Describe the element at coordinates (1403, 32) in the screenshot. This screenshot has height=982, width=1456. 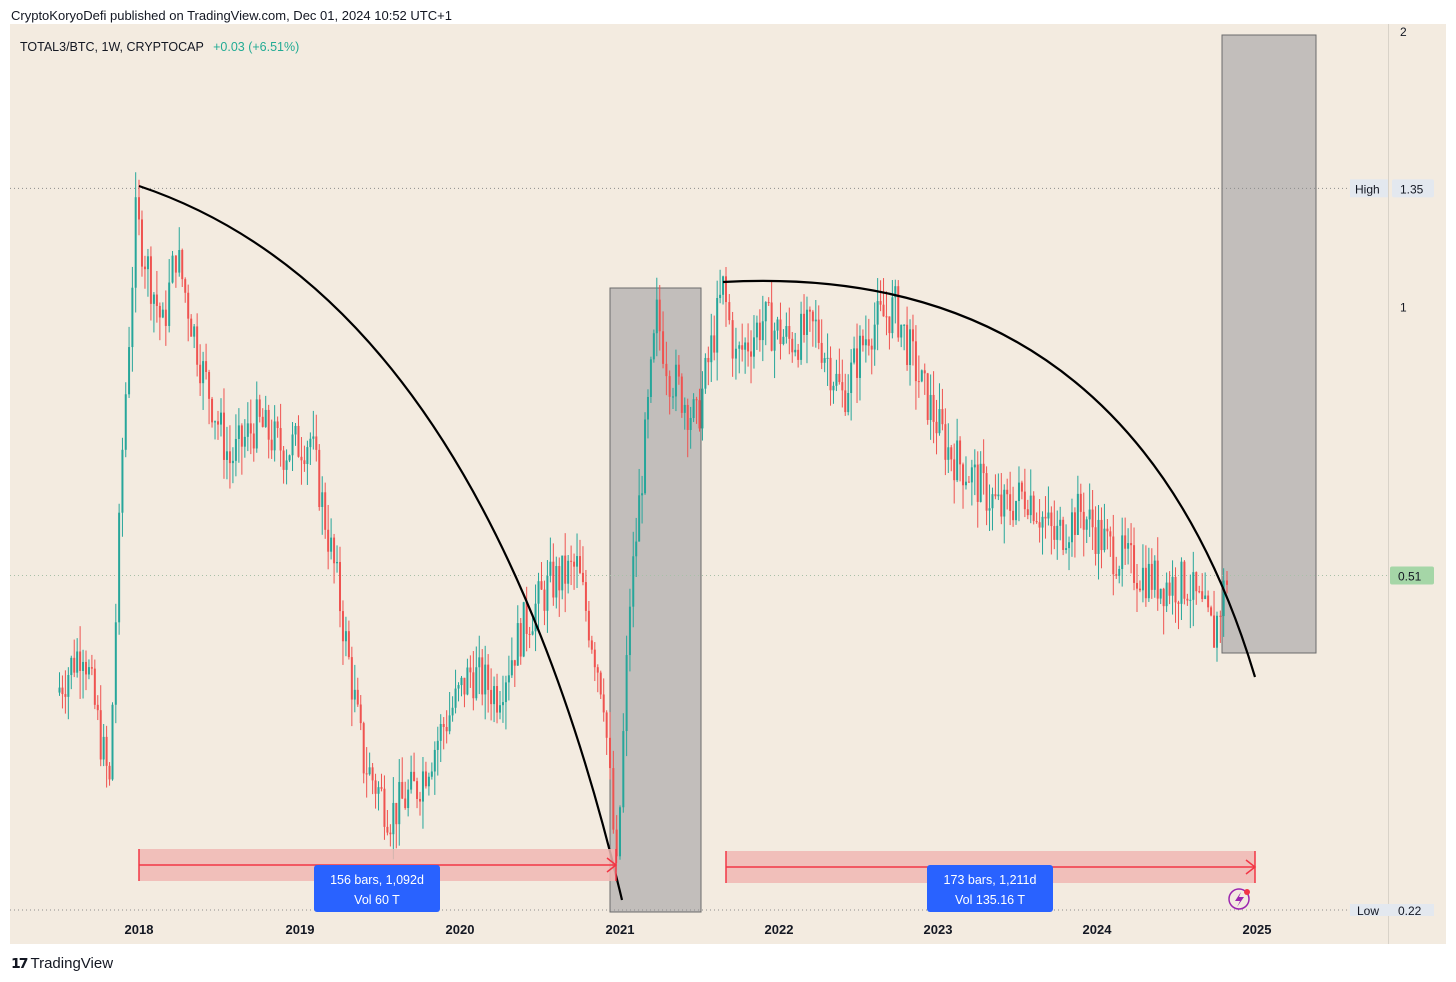
I see `y-tick-label: 2` at that location.